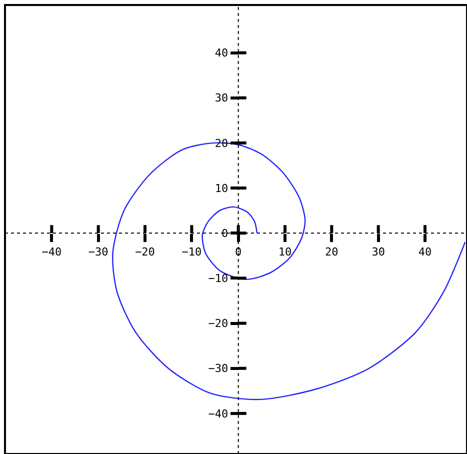  What do you see at coordinates (52, 251) in the screenshot?
I see `x-tick-label: −40` at bounding box center [52, 251].